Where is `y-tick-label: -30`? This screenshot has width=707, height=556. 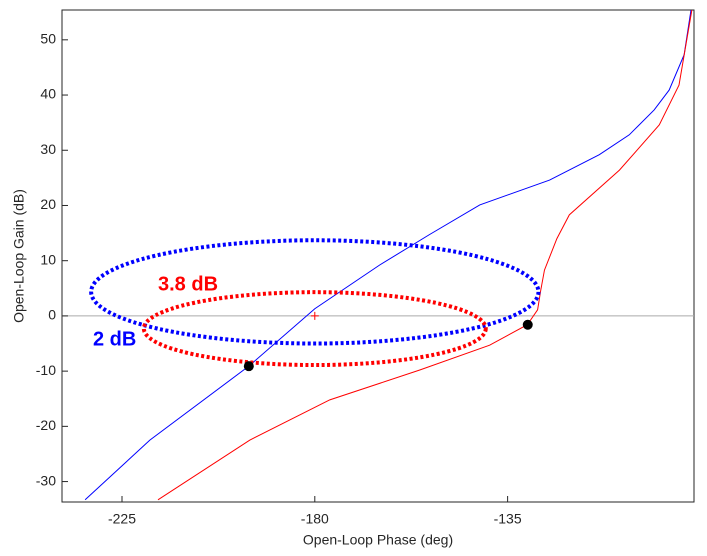 y-tick-label: -30 is located at coordinates (46, 480).